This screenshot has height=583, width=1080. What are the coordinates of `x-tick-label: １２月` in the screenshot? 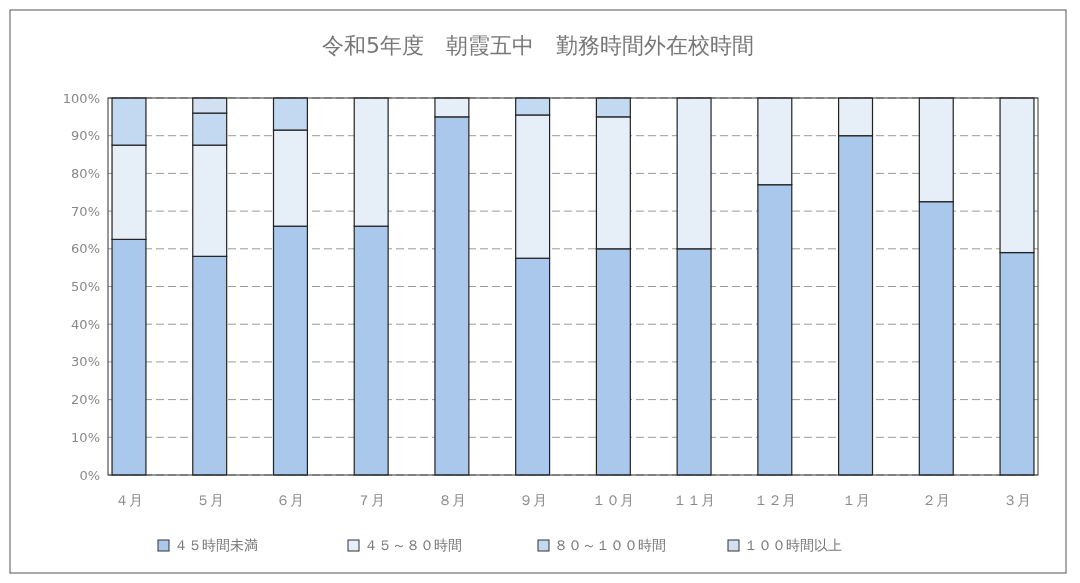 It's located at (774, 500).